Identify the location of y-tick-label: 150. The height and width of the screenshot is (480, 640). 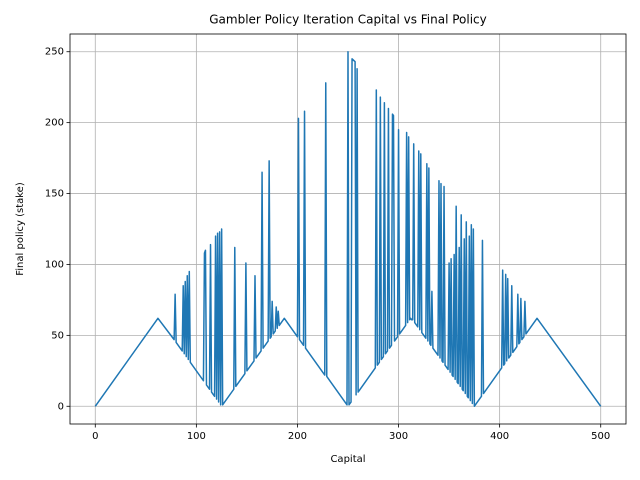
(54, 194).